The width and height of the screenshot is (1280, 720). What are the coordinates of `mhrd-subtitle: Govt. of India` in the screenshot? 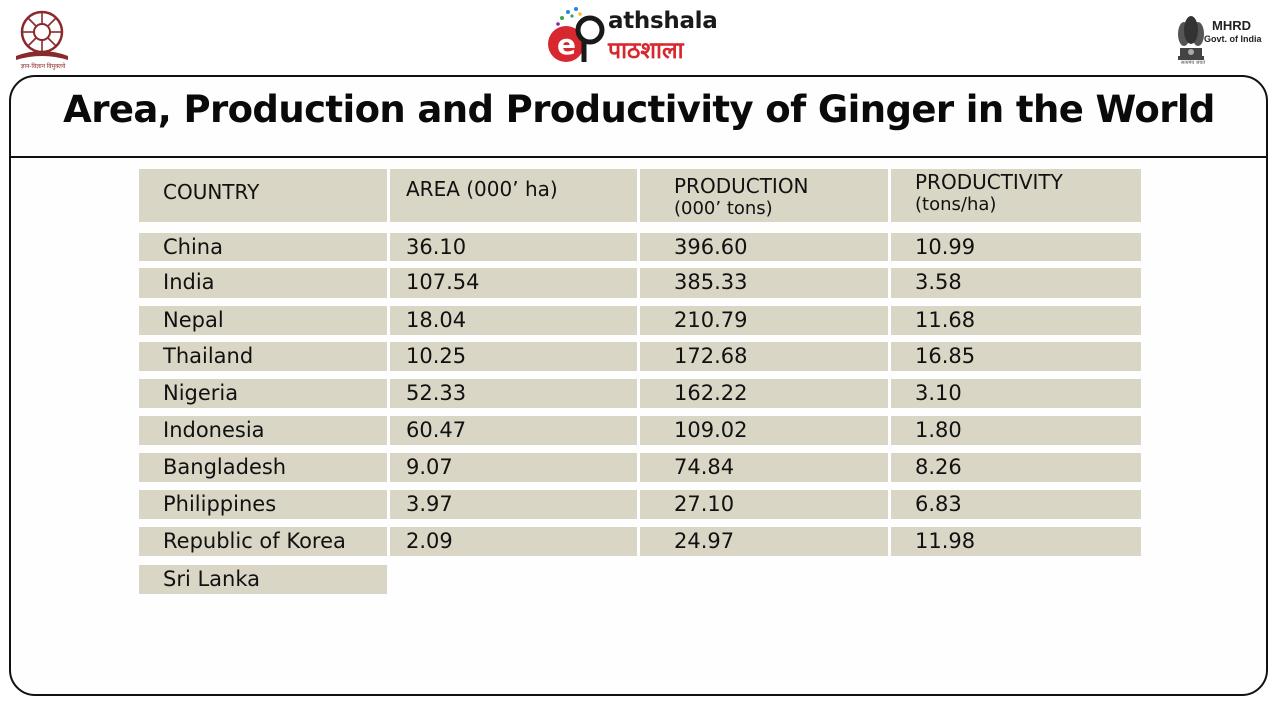 It's located at (1233, 39).